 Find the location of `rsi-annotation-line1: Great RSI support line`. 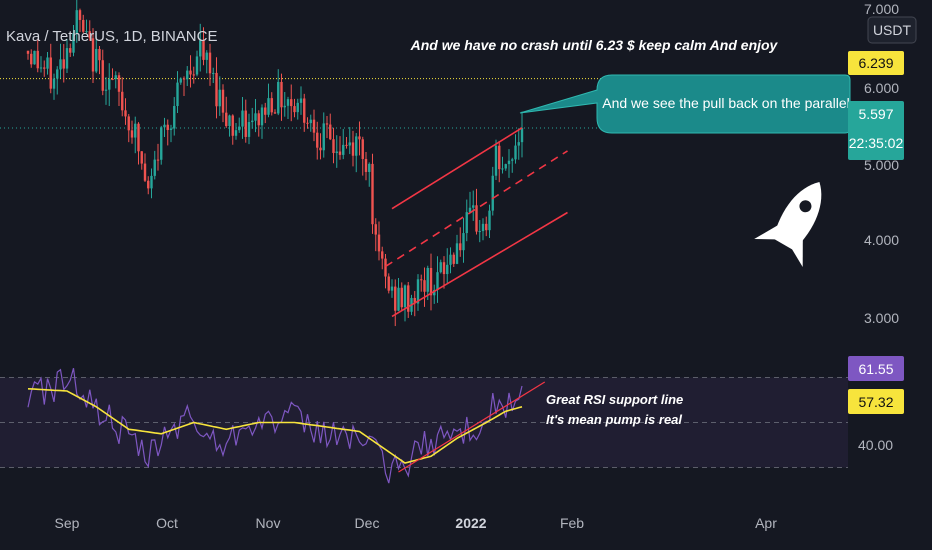

rsi-annotation-line1: Great RSI support line is located at coordinates (614, 399).